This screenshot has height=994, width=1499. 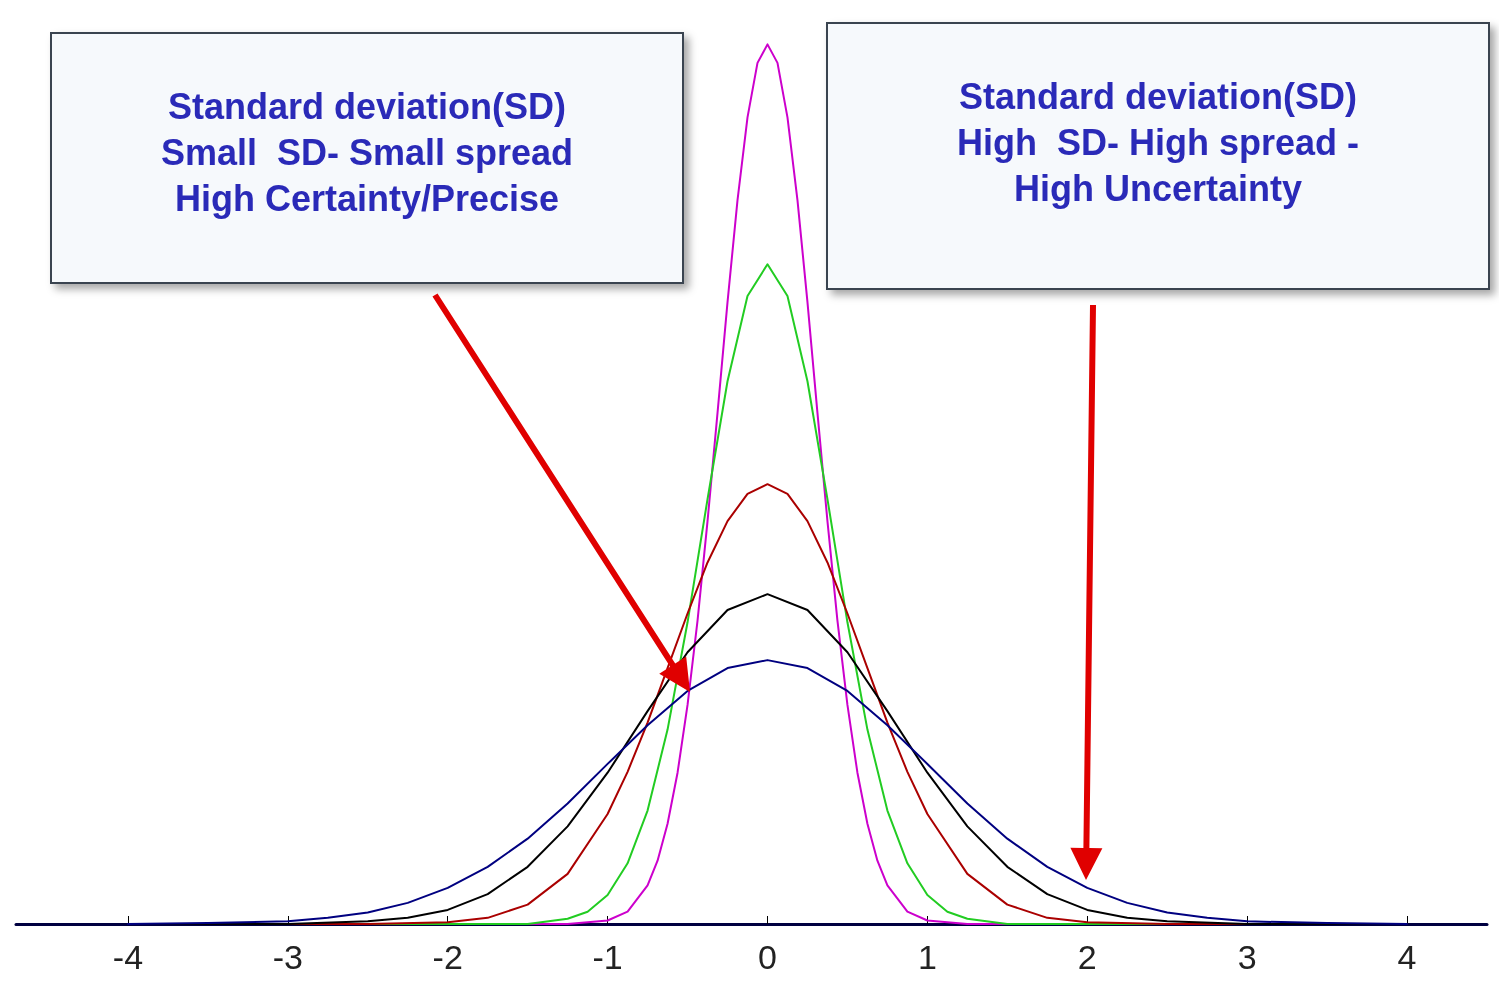 I want to click on x-tick-label: -1, so click(x=607, y=957).